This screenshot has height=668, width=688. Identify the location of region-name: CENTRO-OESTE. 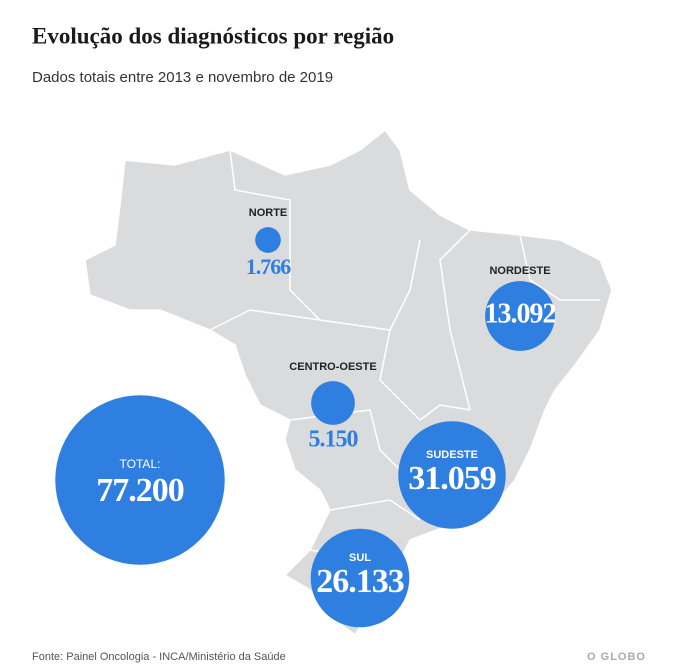
(332, 367).